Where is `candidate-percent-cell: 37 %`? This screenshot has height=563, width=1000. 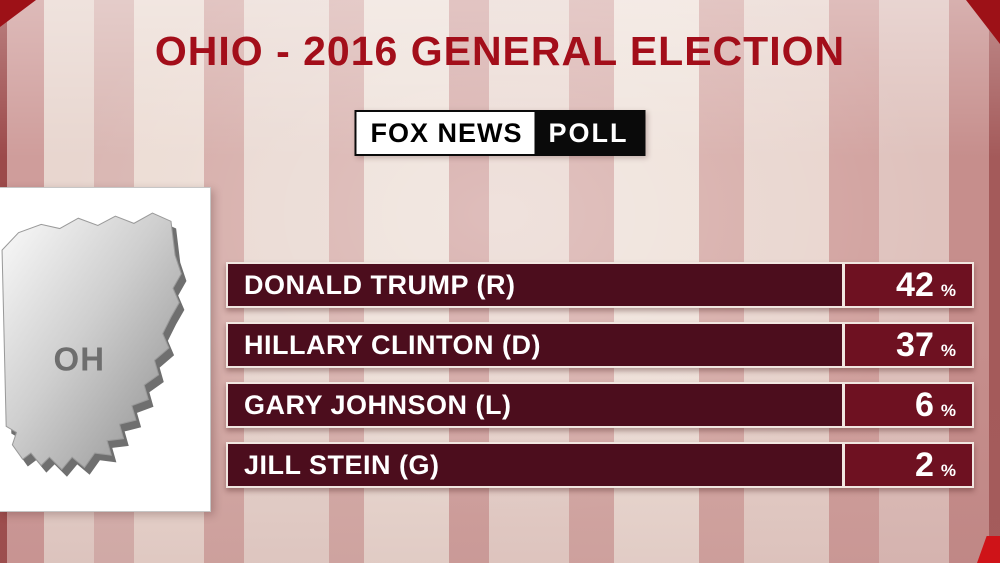
candidate-percent-cell: 37 % is located at coordinates (908, 345).